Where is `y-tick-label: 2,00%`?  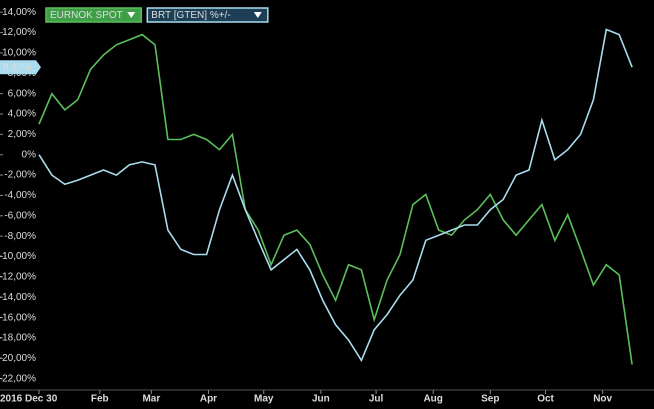
y-tick-label: 2,00% is located at coordinates (22, 134).